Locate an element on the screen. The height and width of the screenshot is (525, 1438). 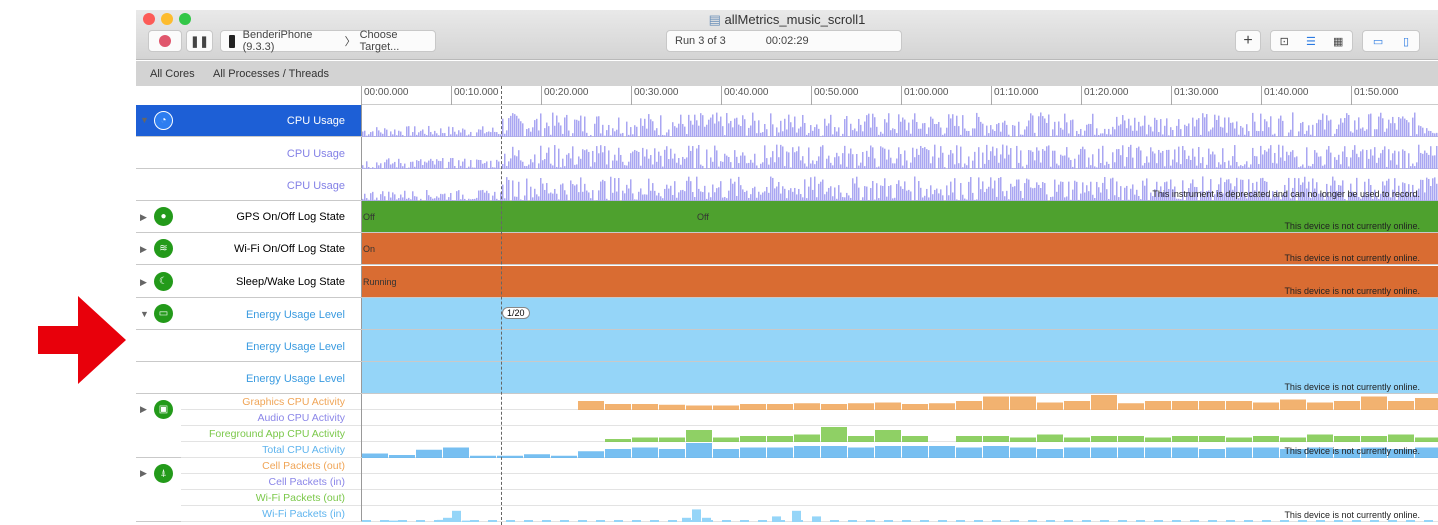
sub-track-lane is located at coordinates (900, 466).